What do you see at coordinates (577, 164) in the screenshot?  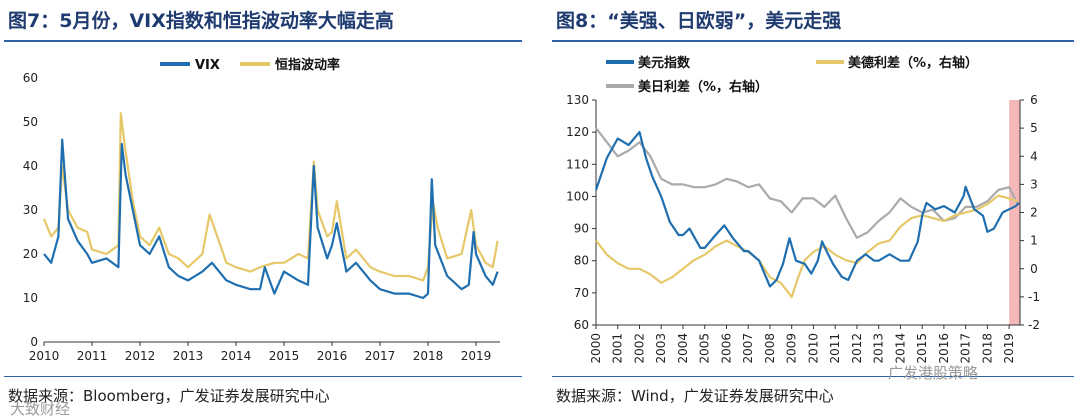 I see `y-tick-label: 110` at bounding box center [577, 164].